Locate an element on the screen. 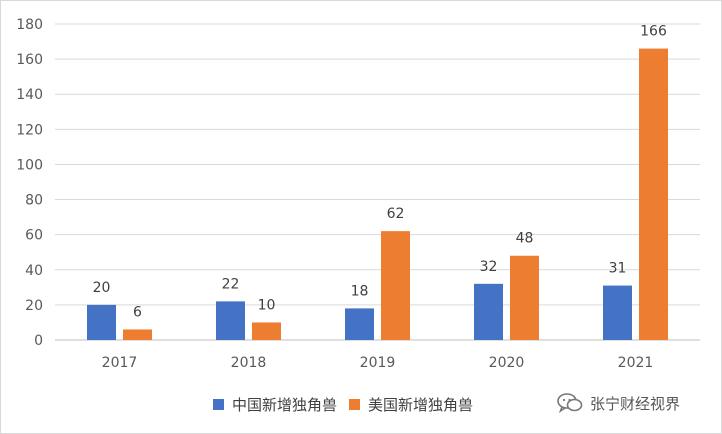  legend-label-us: 美国新增独角兽 is located at coordinates (421, 405).